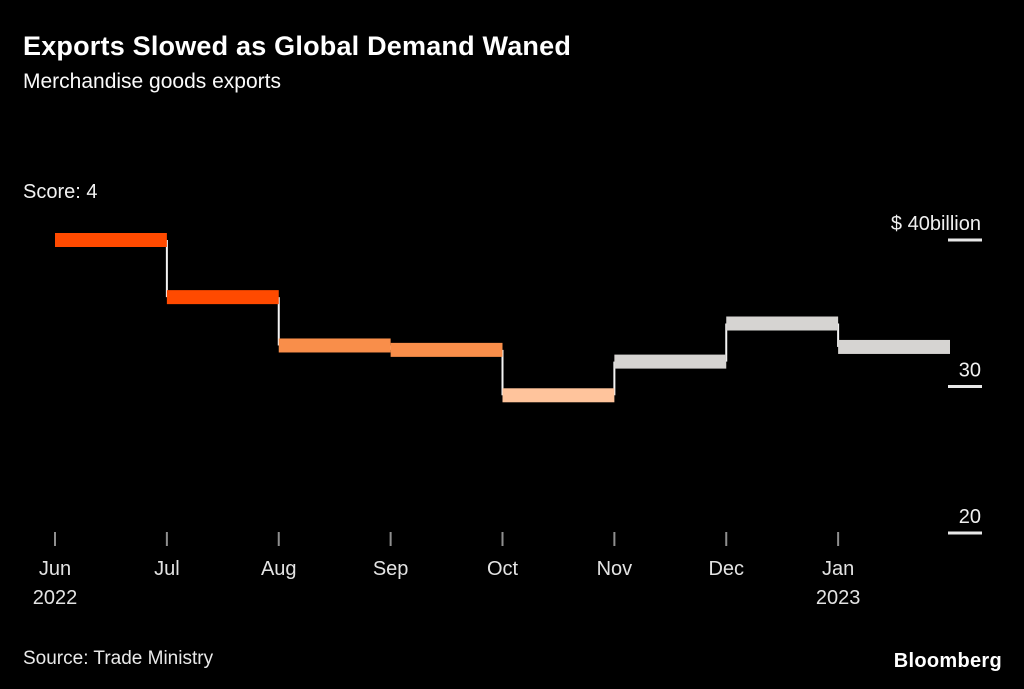 The height and width of the screenshot is (689, 1024). Describe the element at coordinates (279, 569) in the screenshot. I see `x-tick-label: Aug` at that location.